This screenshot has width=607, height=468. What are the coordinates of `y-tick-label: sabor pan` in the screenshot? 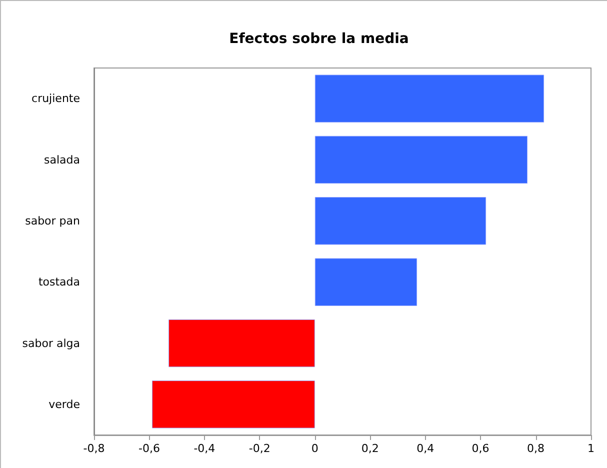 It's located at (52, 221).